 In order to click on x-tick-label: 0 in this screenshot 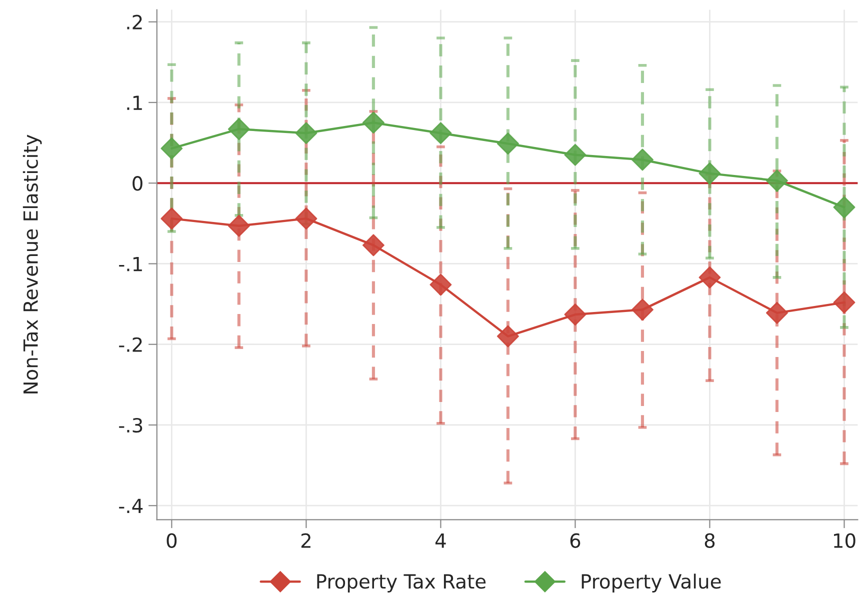, I will do `click(171, 540)`.